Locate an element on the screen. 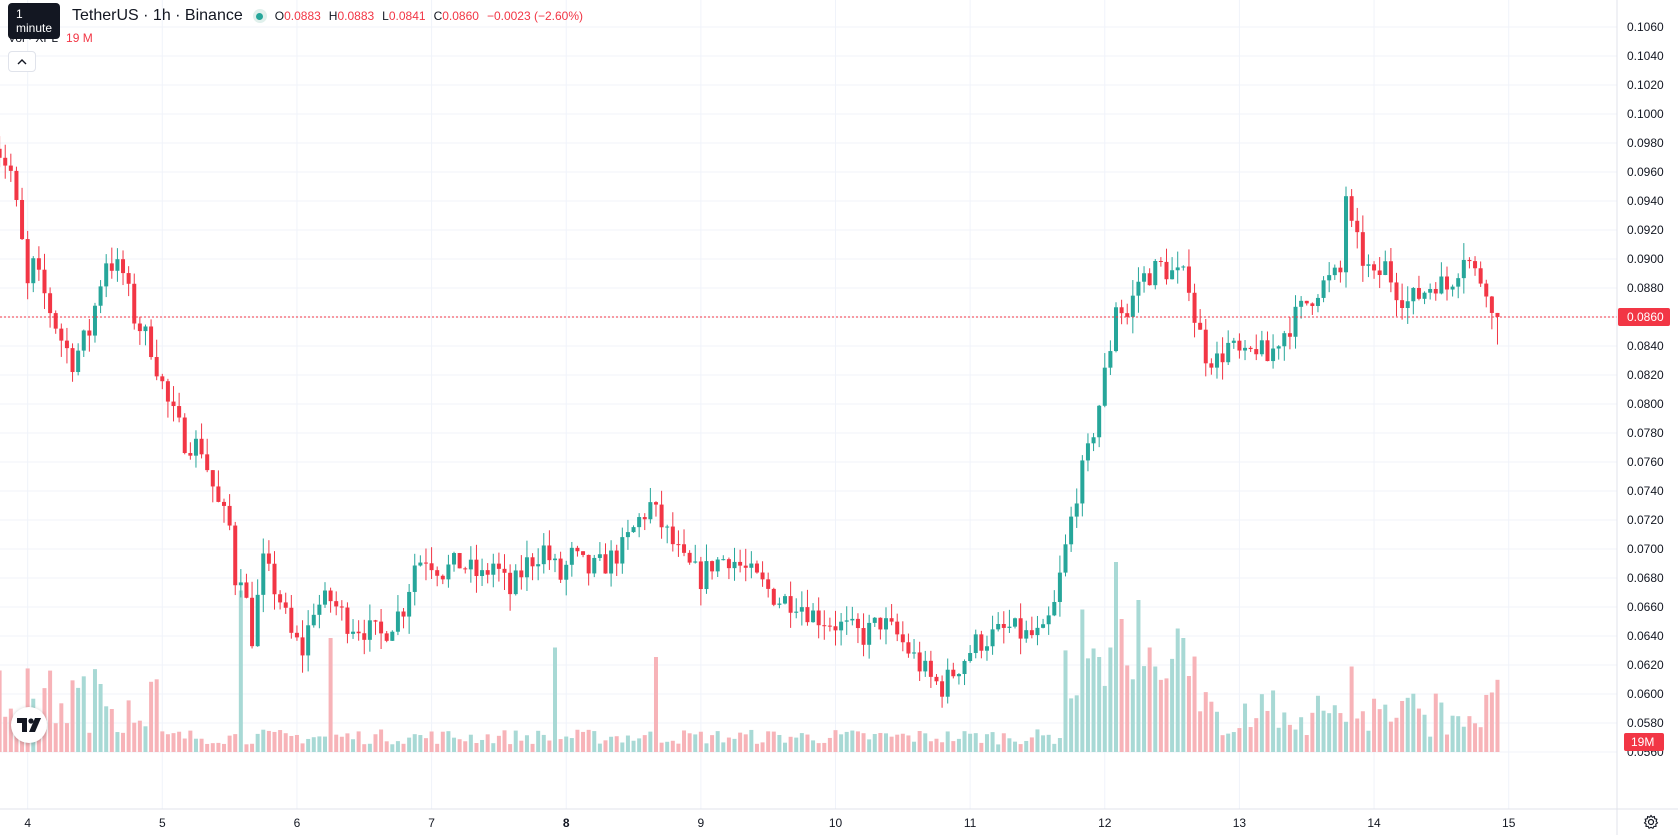 The image size is (1678, 835). time-tick-label: 12 is located at coordinates (1105, 823).